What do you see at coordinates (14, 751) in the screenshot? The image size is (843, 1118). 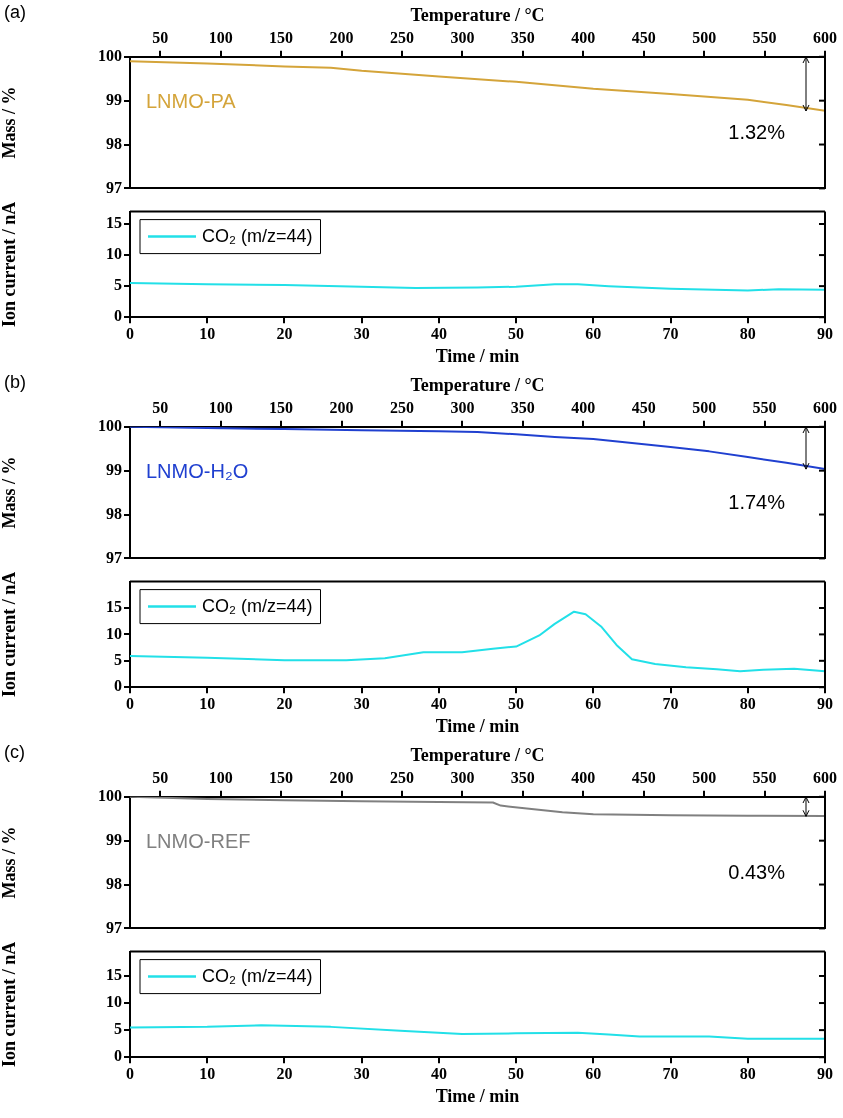 I see `chart-title: (c)` at bounding box center [14, 751].